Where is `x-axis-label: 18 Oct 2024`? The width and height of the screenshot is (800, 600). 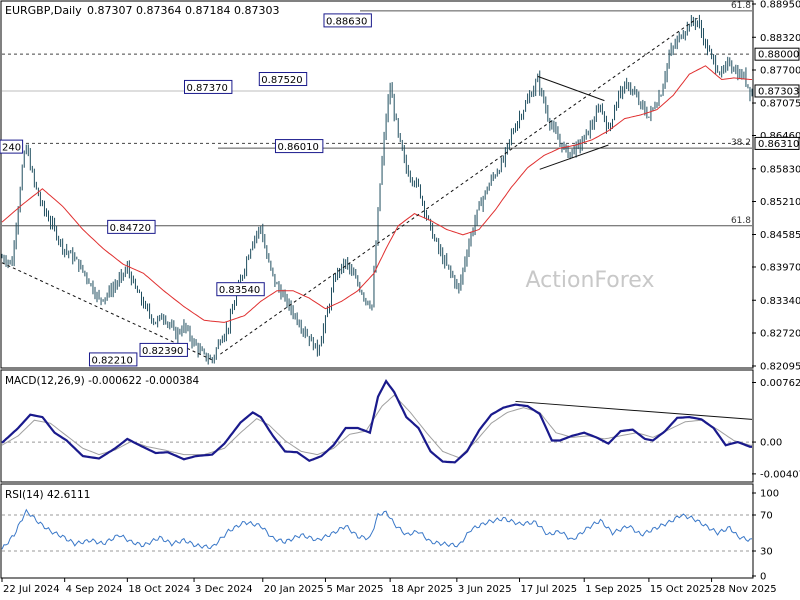
x-axis-label: 18 Oct 2024 is located at coordinates (159, 589).